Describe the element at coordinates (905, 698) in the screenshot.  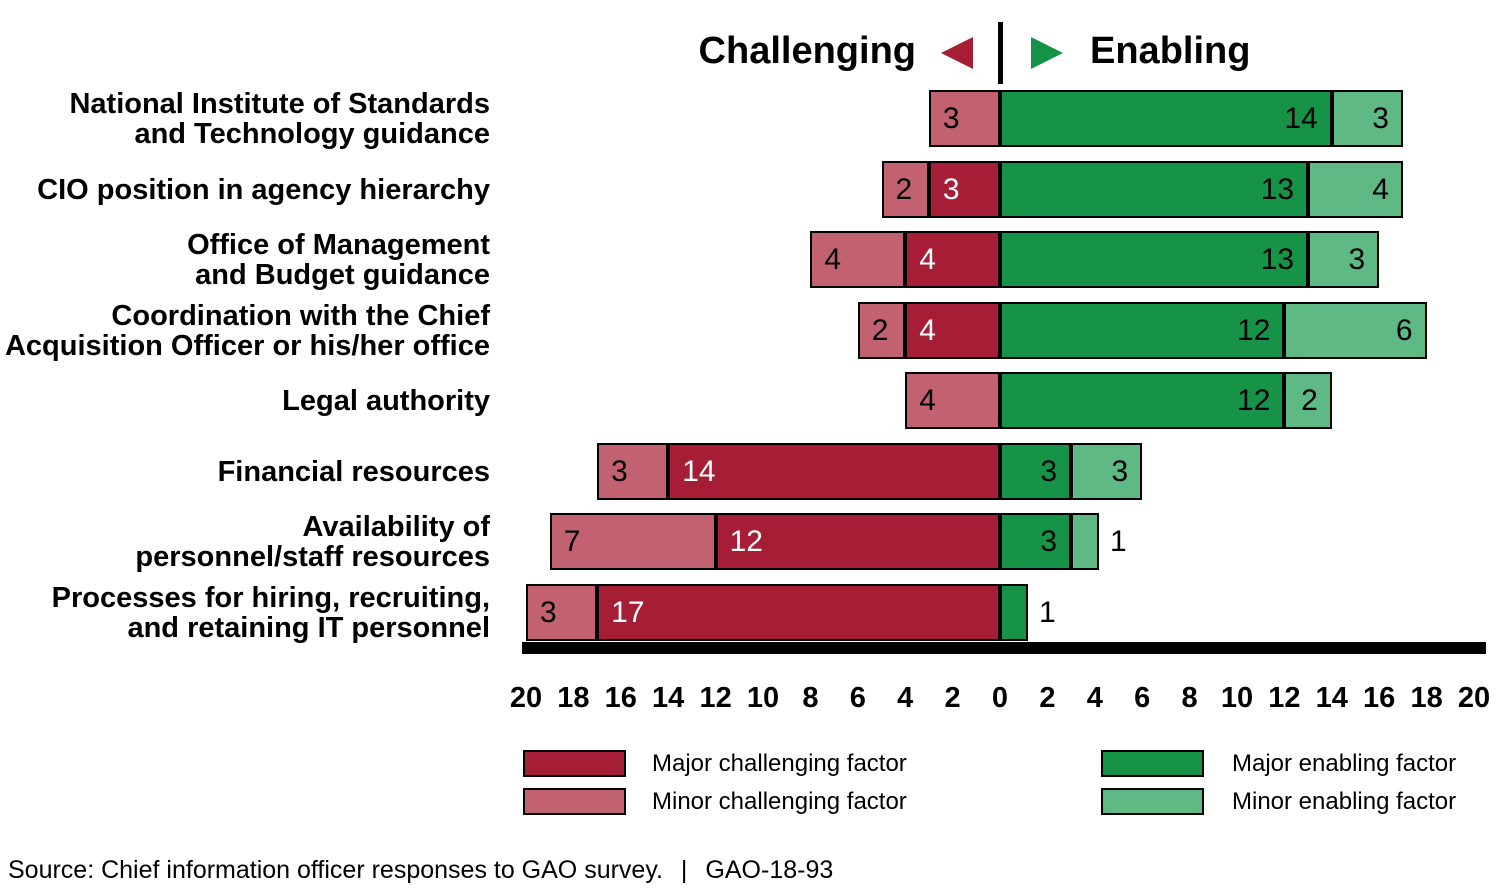
I see `axis-tick-label: 4` at that location.